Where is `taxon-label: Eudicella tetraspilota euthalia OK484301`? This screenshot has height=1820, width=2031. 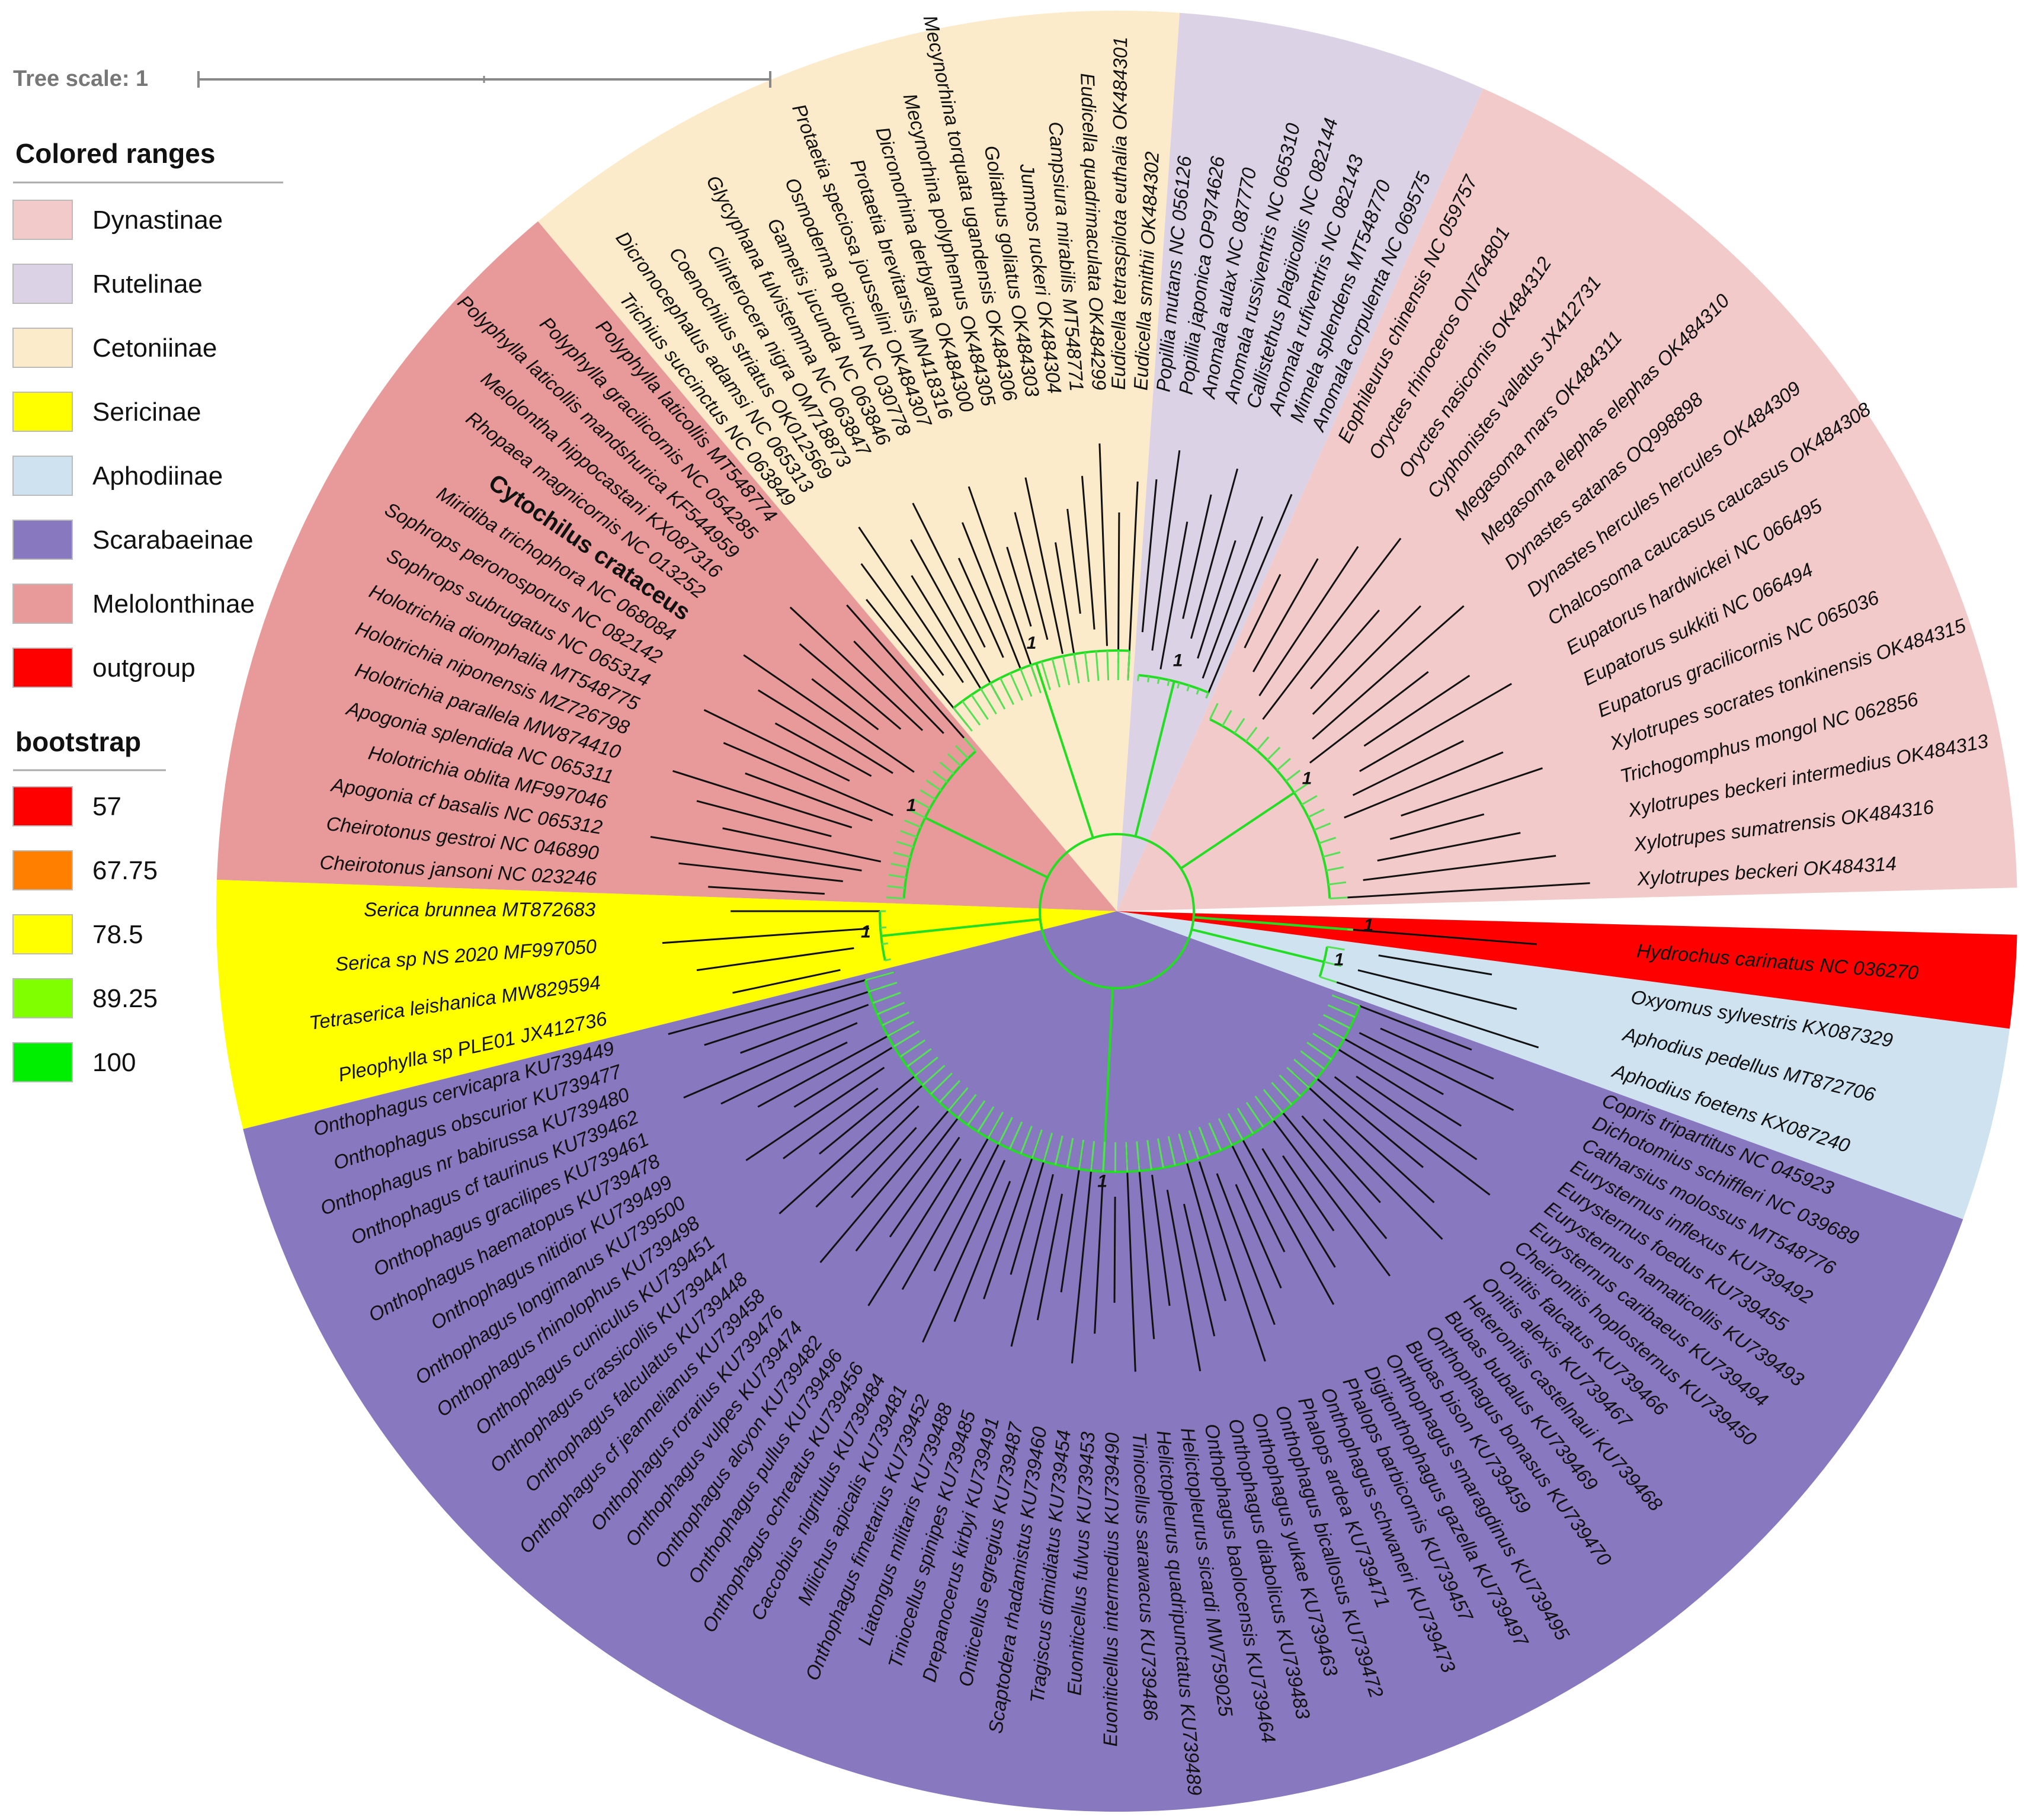 taxon-label: Eudicella tetraspilota euthalia OK484301 is located at coordinates (1119, 213).